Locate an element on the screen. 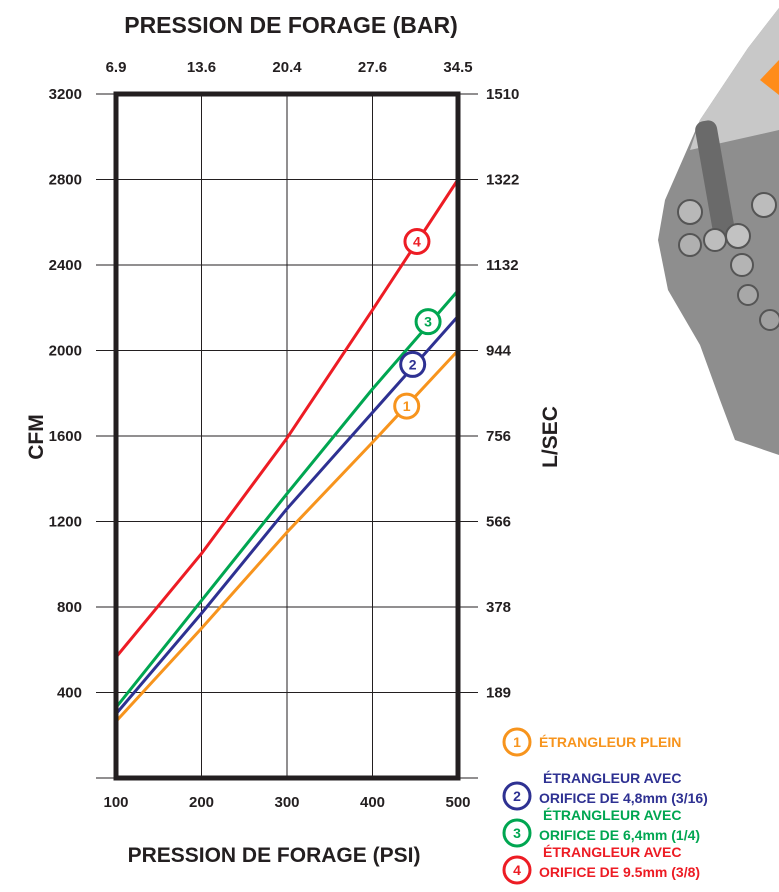 The image size is (779, 892). legend-marker-number-3: 3 is located at coordinates (517, 833).